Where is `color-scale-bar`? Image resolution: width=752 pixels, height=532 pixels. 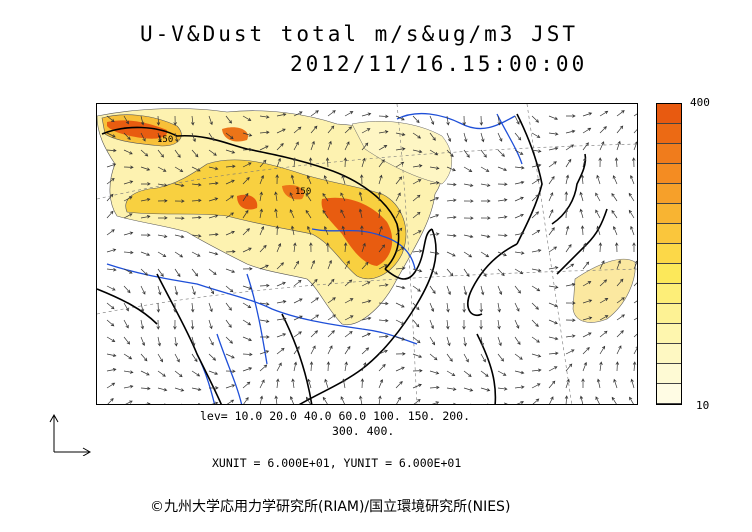 color-scale-bar is located at coordinates (669, 254).